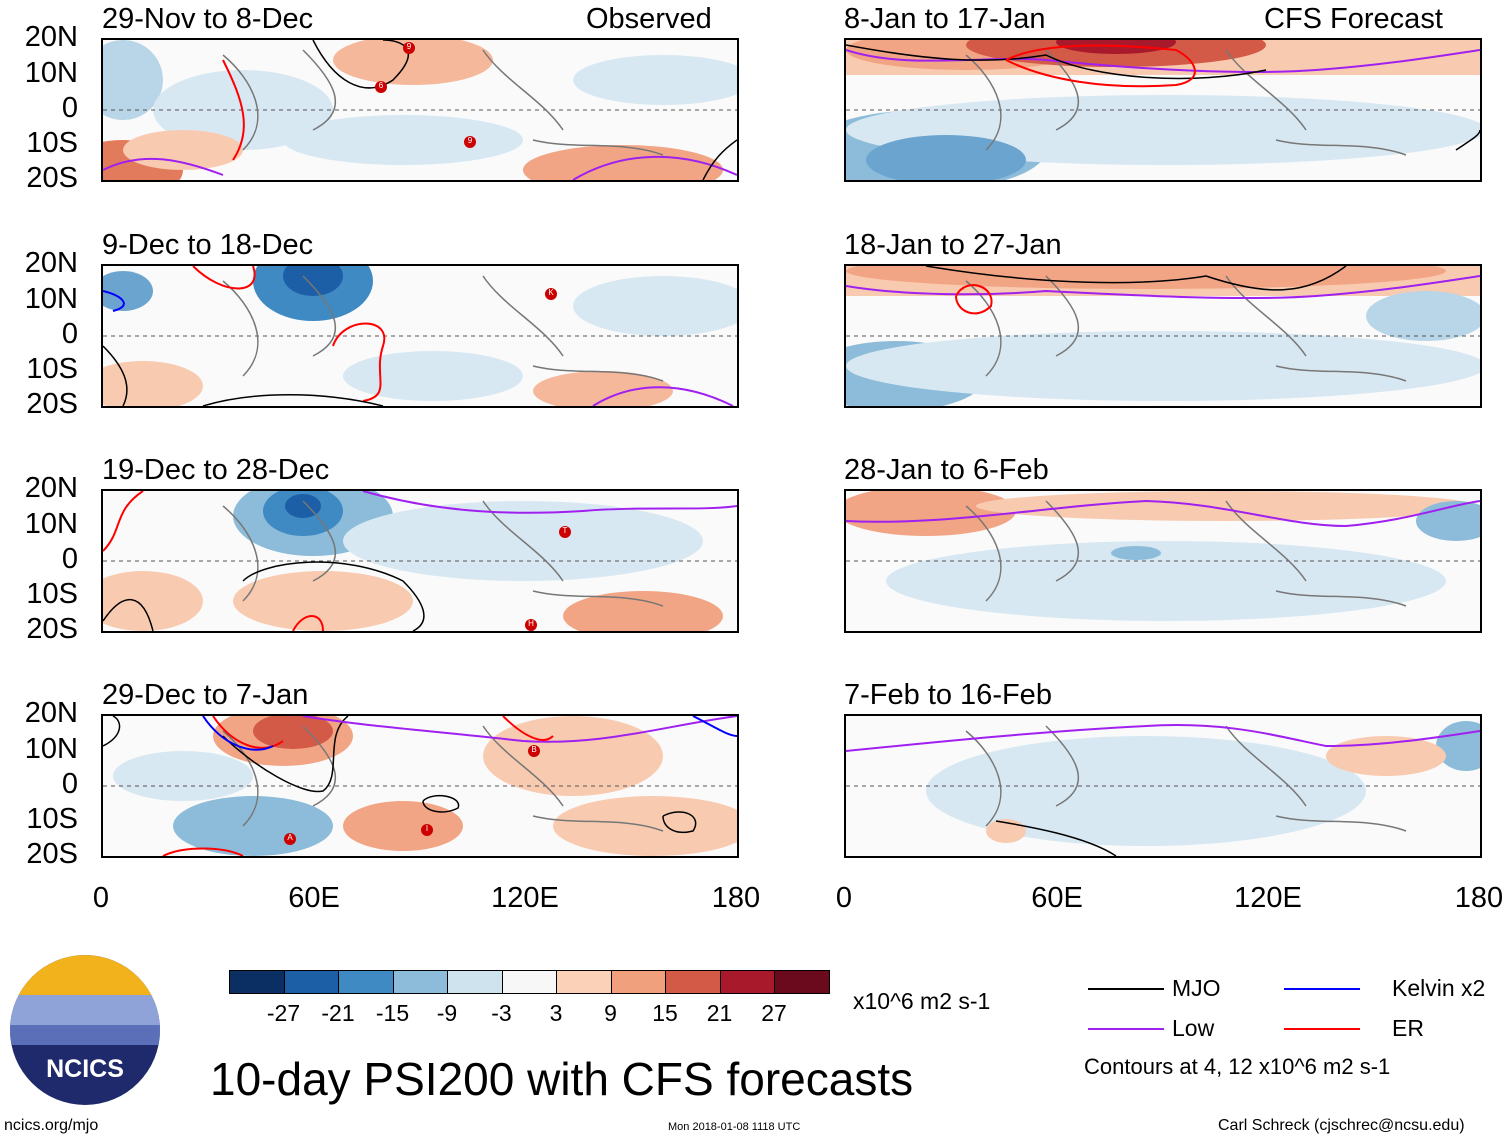  I want to click on colorbar-label: -9, so click(447, 1013).